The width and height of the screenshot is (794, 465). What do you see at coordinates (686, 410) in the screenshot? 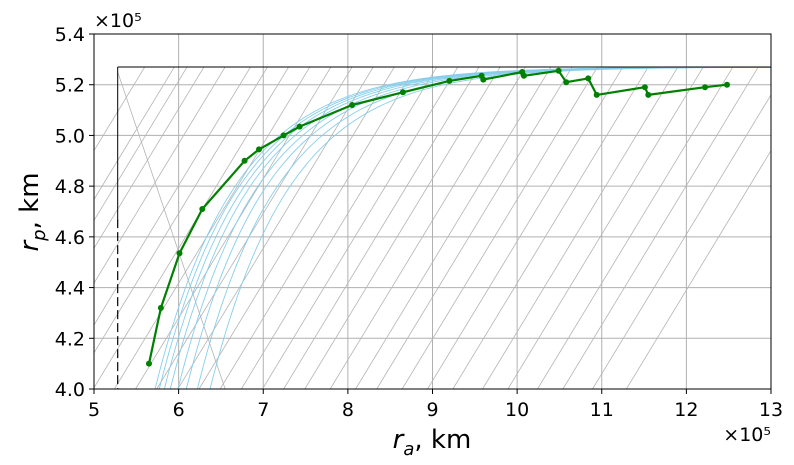
I see `x-tick-label: 12` at bounding box center [686, 410].